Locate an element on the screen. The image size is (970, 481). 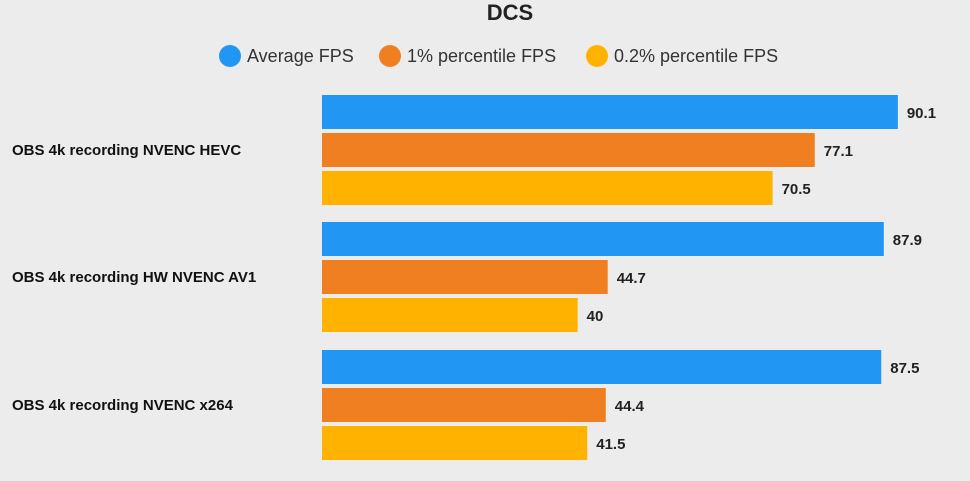
value-label-obs-4k-recording-nvenc-hevc-0-2-percentile-fps: 70.5 is located at coordinates (796, 189).